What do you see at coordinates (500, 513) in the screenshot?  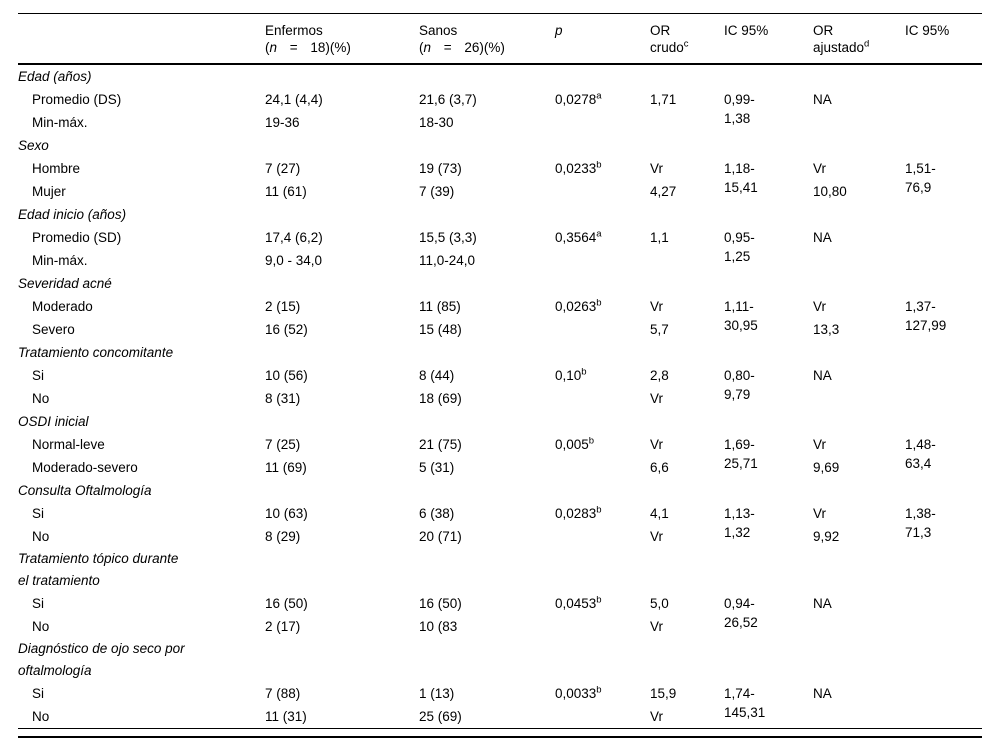 I see `data-row: Si 10 (63) 6 (38) 0,0283b 4,1 1,13- Vr 1,38-` at bounding box center [500, 513].